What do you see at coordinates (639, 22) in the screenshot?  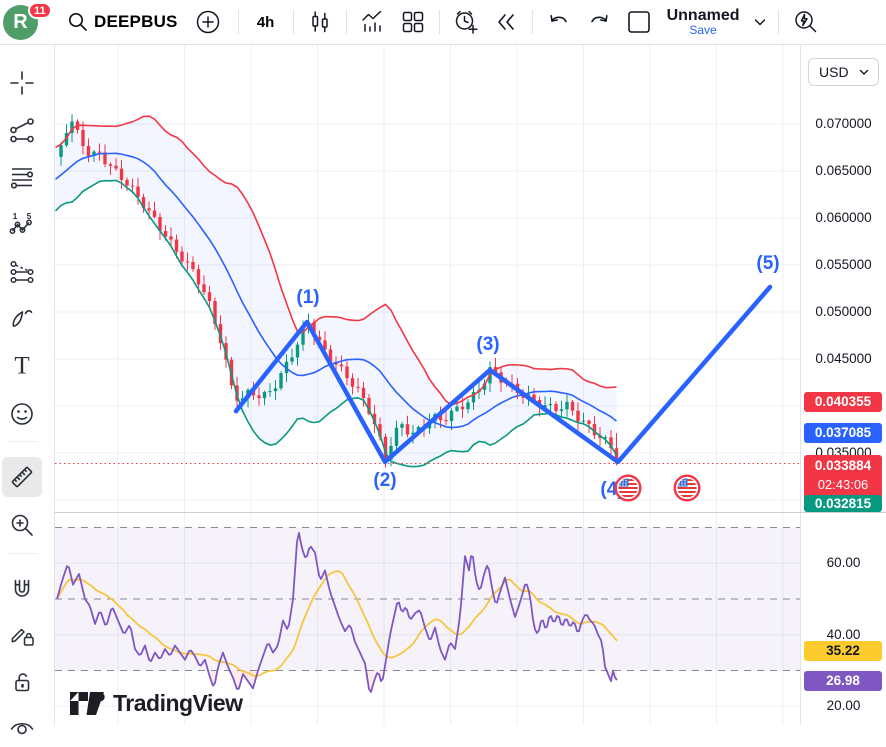 I see `layout-select-button` at bounding box center [639, 22].